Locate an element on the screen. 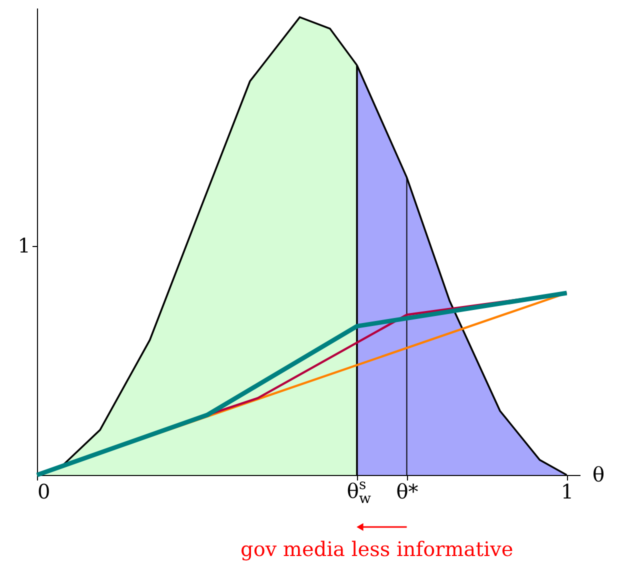 This screenshot has width=619, height=564. x-tick-label: 0 is located at coordinates (44, 492).